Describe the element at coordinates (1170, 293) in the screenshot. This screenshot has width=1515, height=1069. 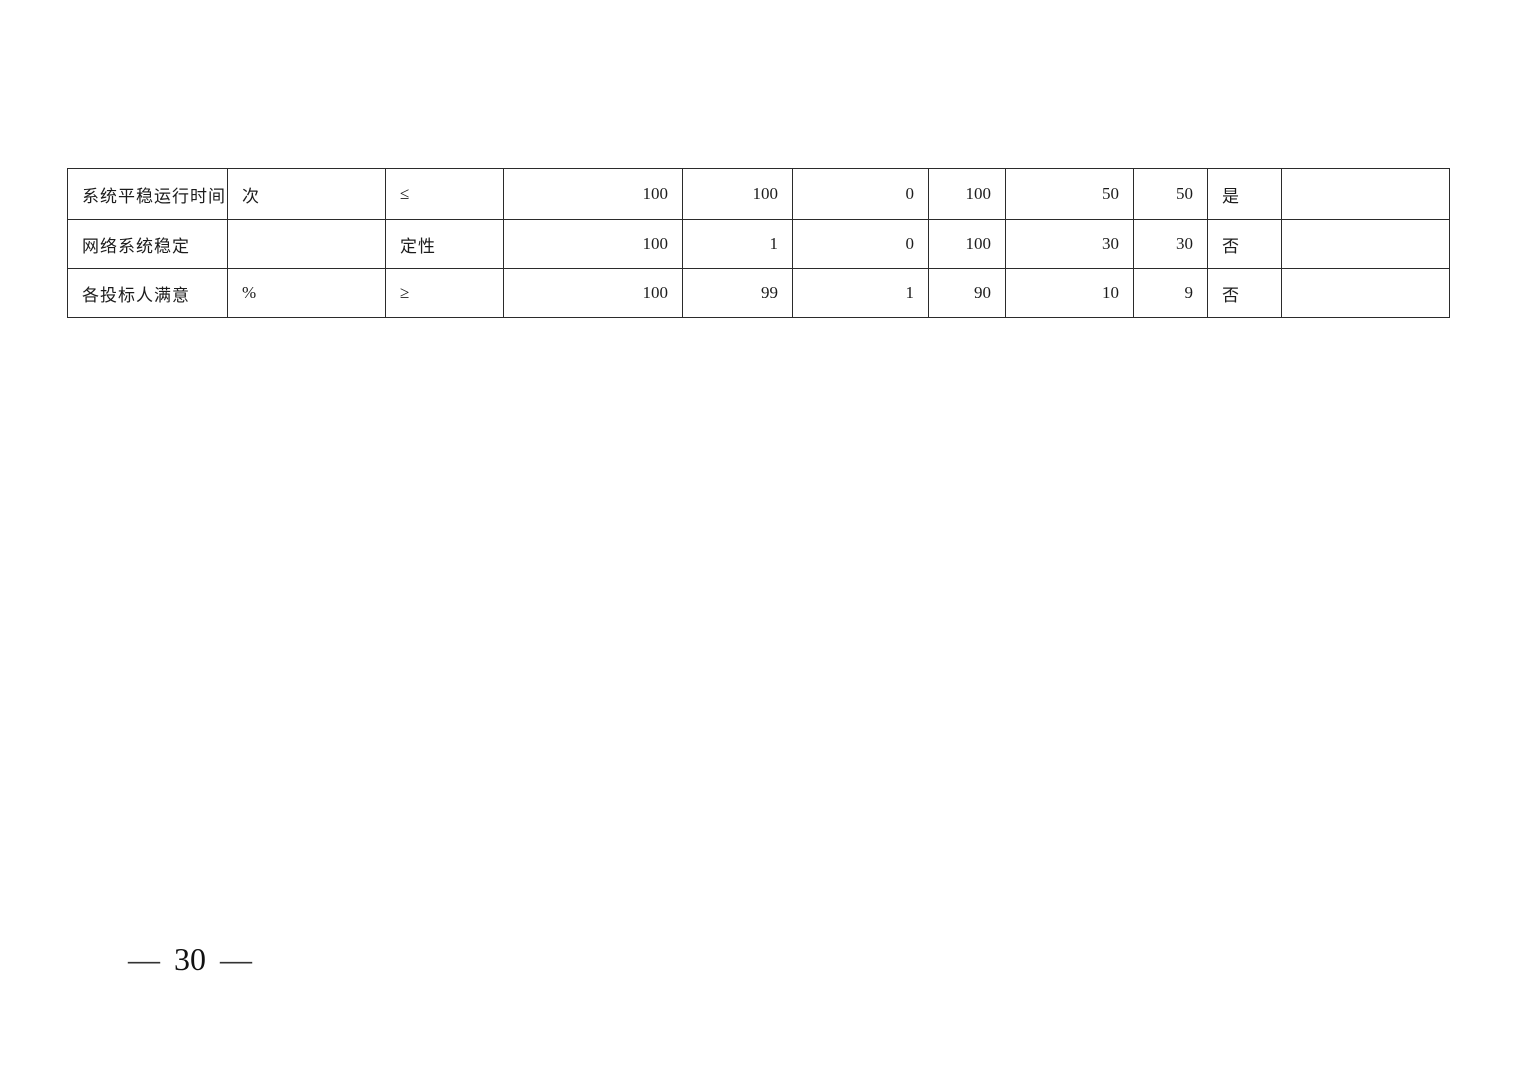
I see `cell-value: 9` at that location.